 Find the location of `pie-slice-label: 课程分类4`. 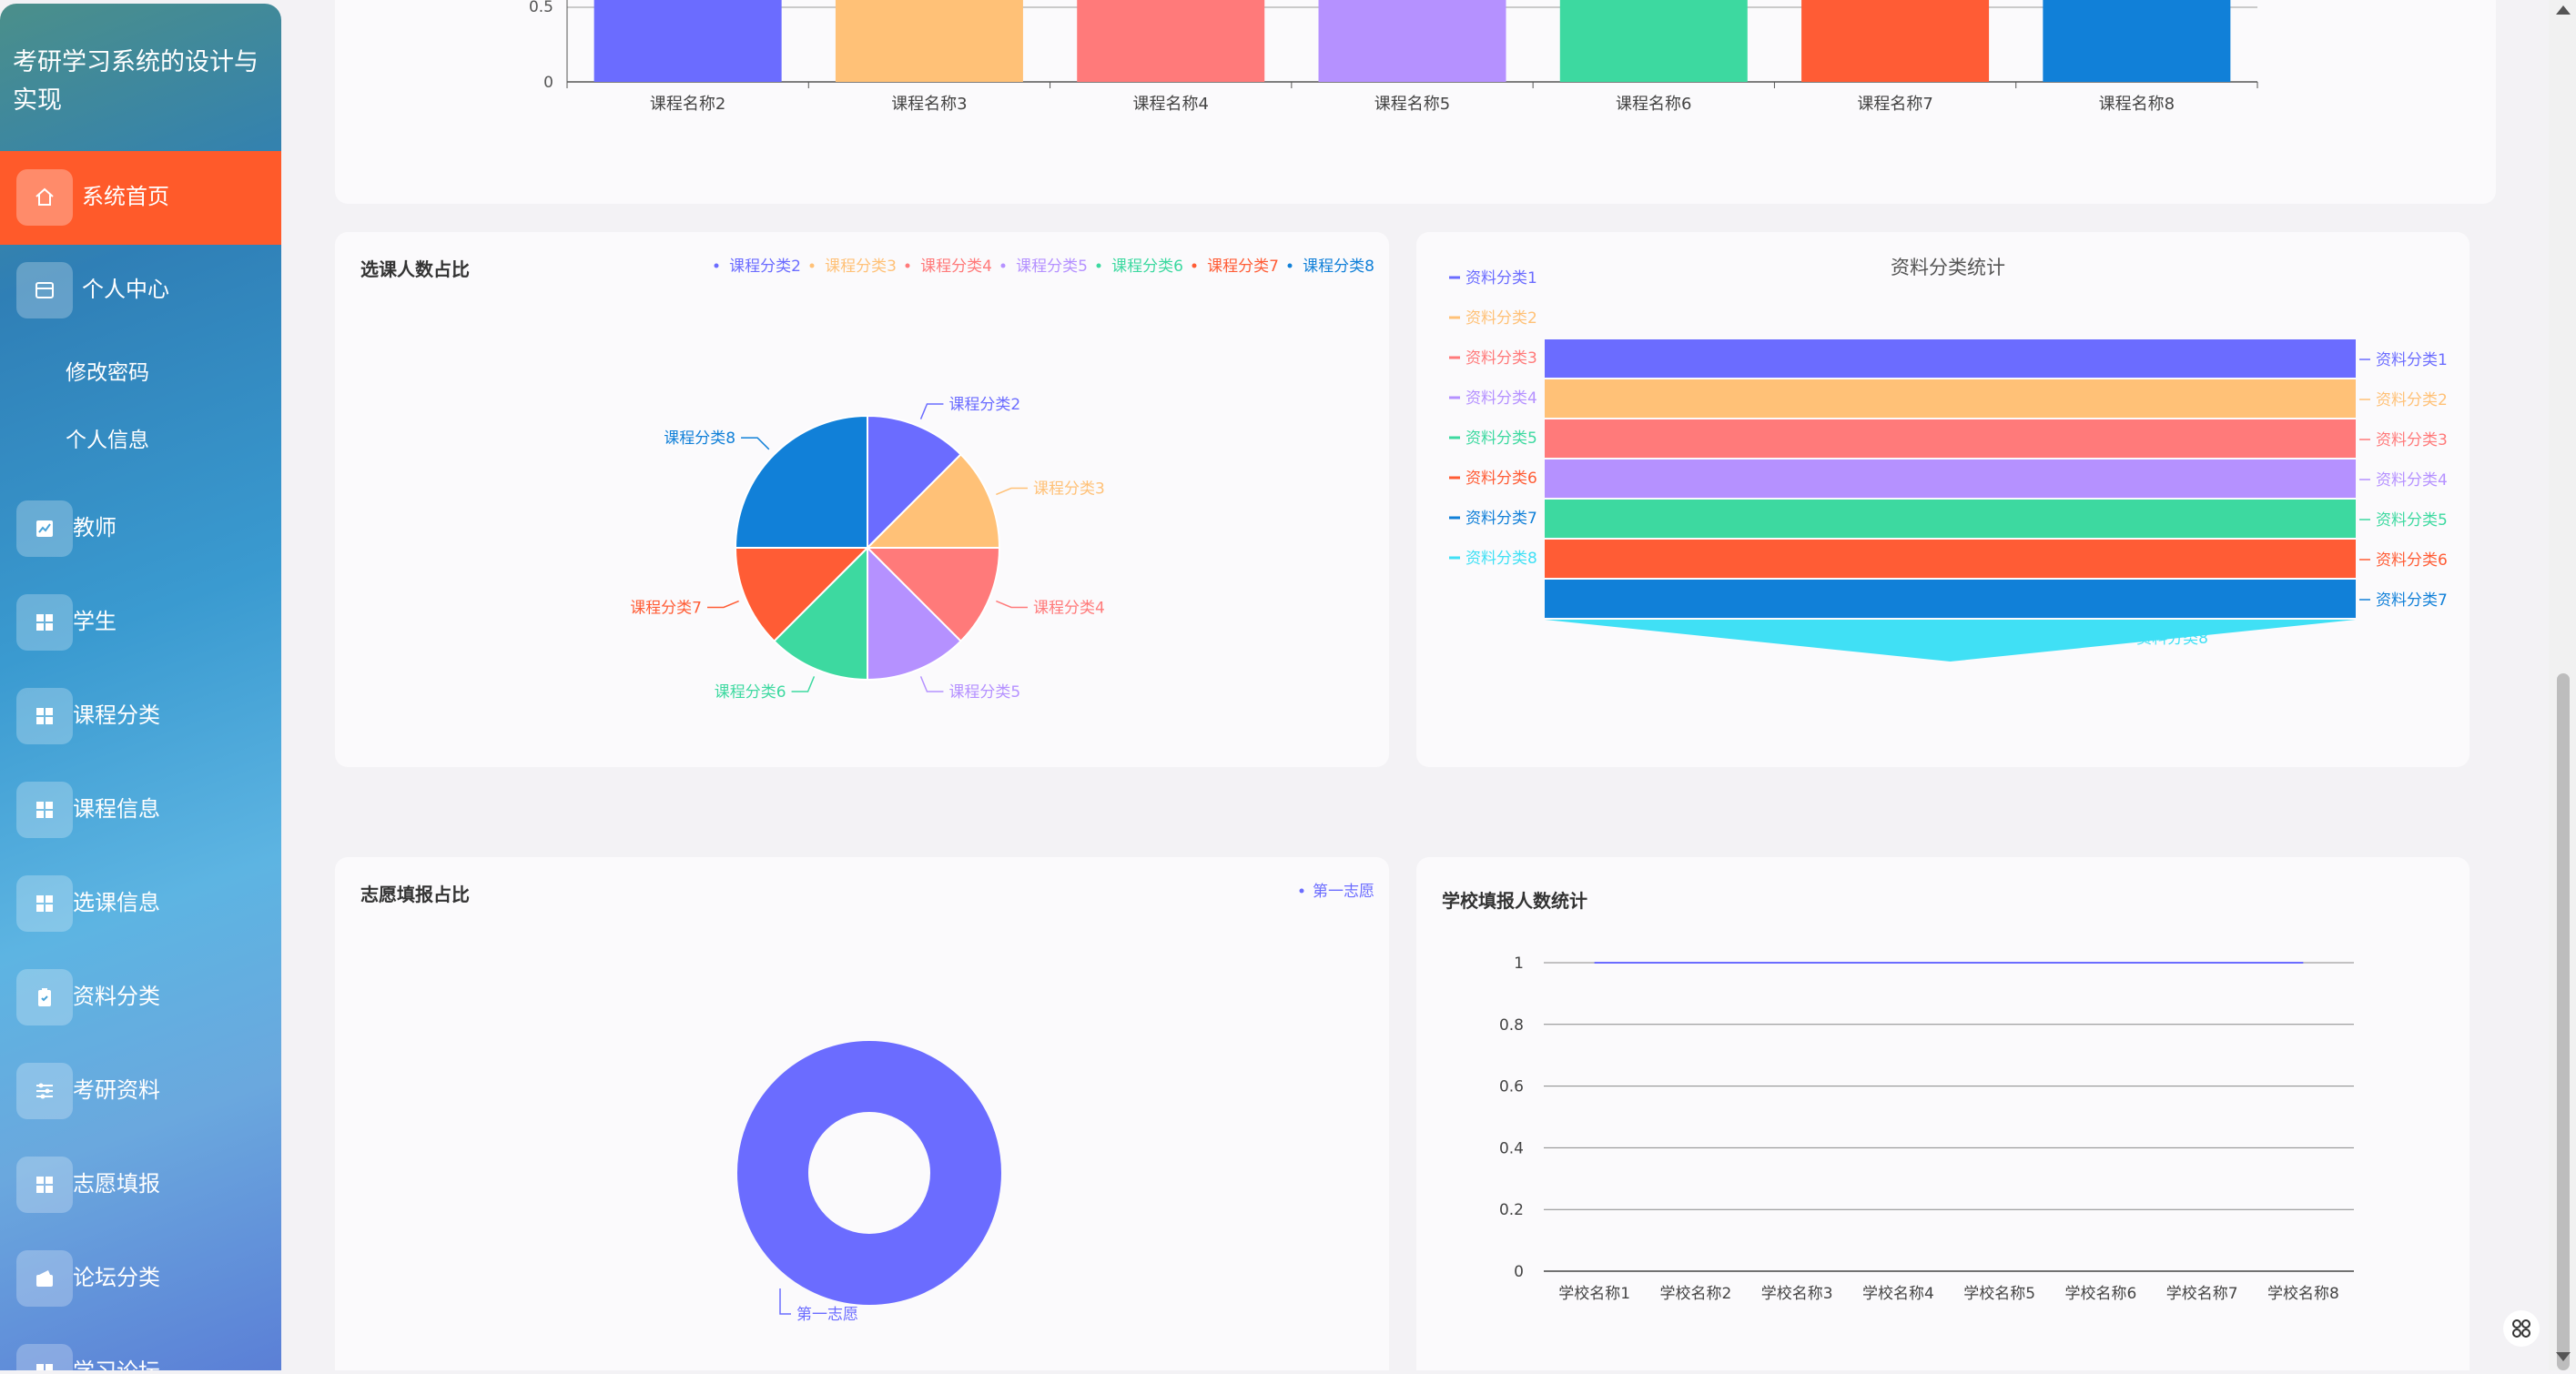

pie-slice-label: 课程分类4 is located at coordinates (1069, 608).